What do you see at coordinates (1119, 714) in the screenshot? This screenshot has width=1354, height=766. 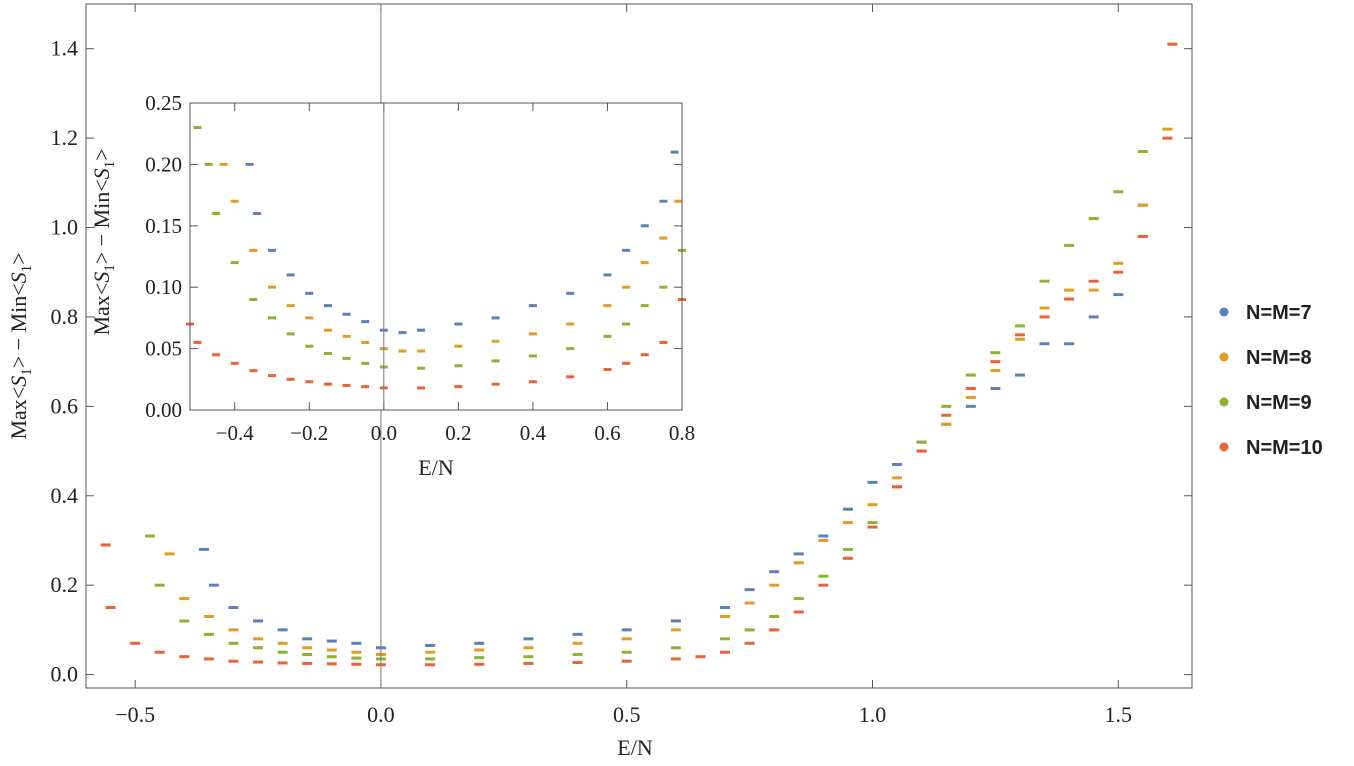 I see `x-tick-label: 1.5` at bounding box center [1119, 714].